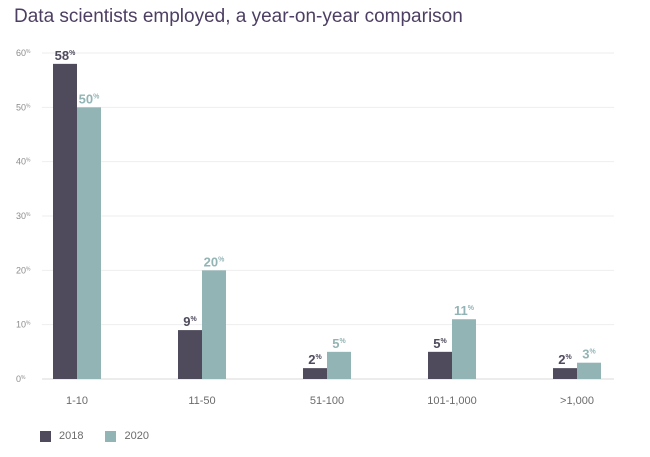  What do you see at coordinates (440, 343) in the screenshot?
I see `data-label-series-1-3: 5%` at bounding box center [440, 343].